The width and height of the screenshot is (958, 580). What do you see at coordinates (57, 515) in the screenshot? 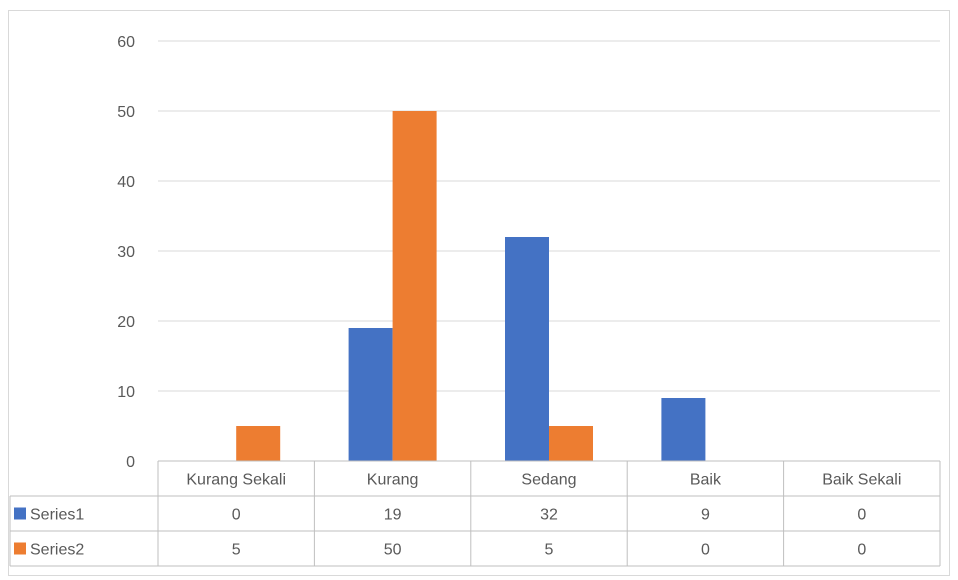
I see `legend-label-series1: Series1` at bounding box center [57, 515].